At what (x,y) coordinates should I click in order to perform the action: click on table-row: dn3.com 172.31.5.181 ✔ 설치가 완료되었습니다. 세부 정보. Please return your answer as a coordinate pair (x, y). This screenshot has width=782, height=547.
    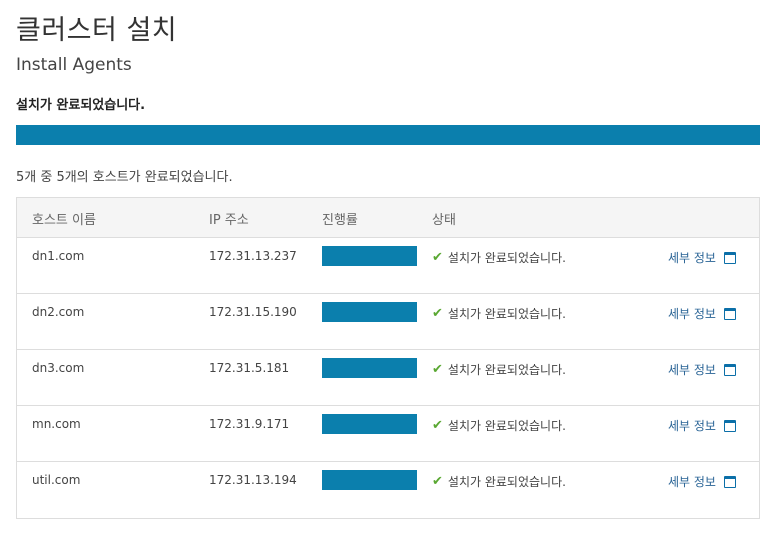
    Looking at the image, I should click on (388, 378).